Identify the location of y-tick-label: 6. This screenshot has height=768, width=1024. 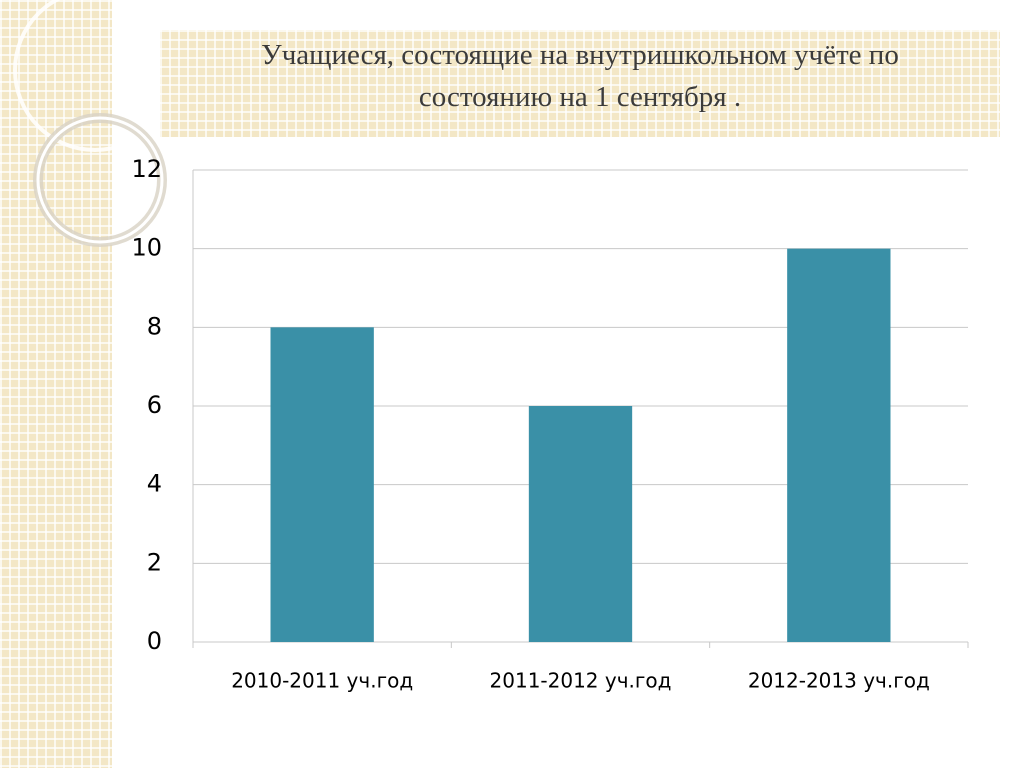
(154, 405).